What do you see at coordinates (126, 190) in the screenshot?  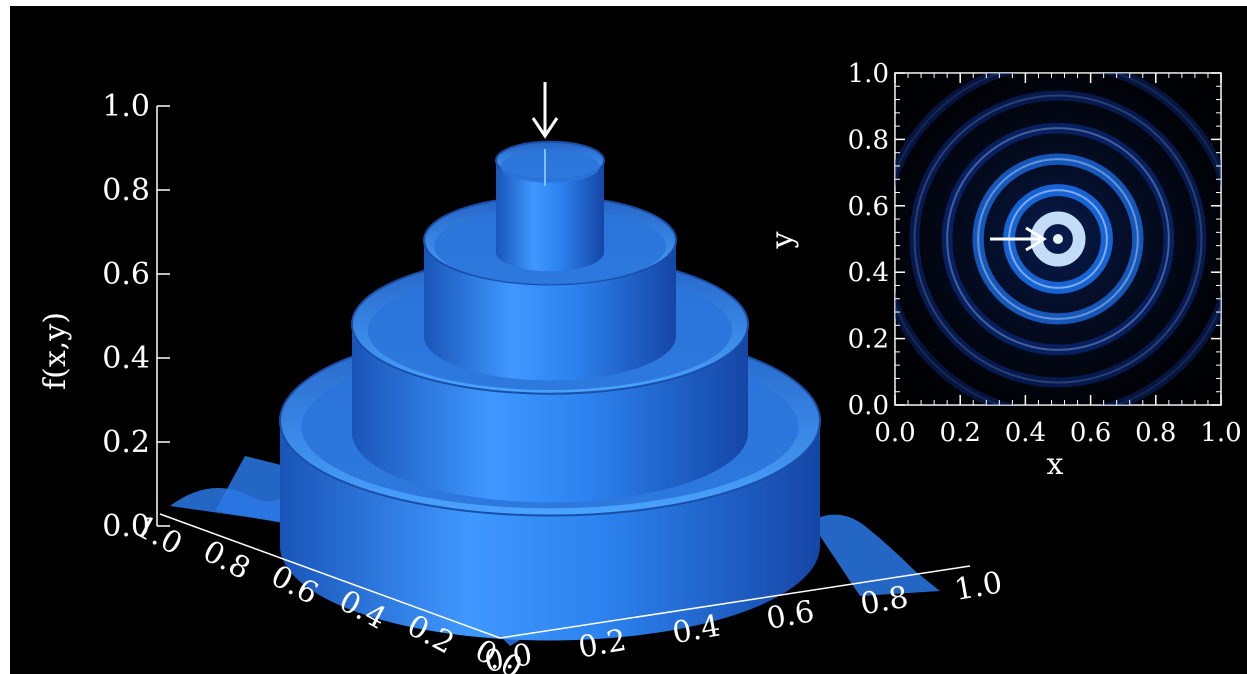 I see `z-tick-label: 0.8` at bounding box center [126, 190].